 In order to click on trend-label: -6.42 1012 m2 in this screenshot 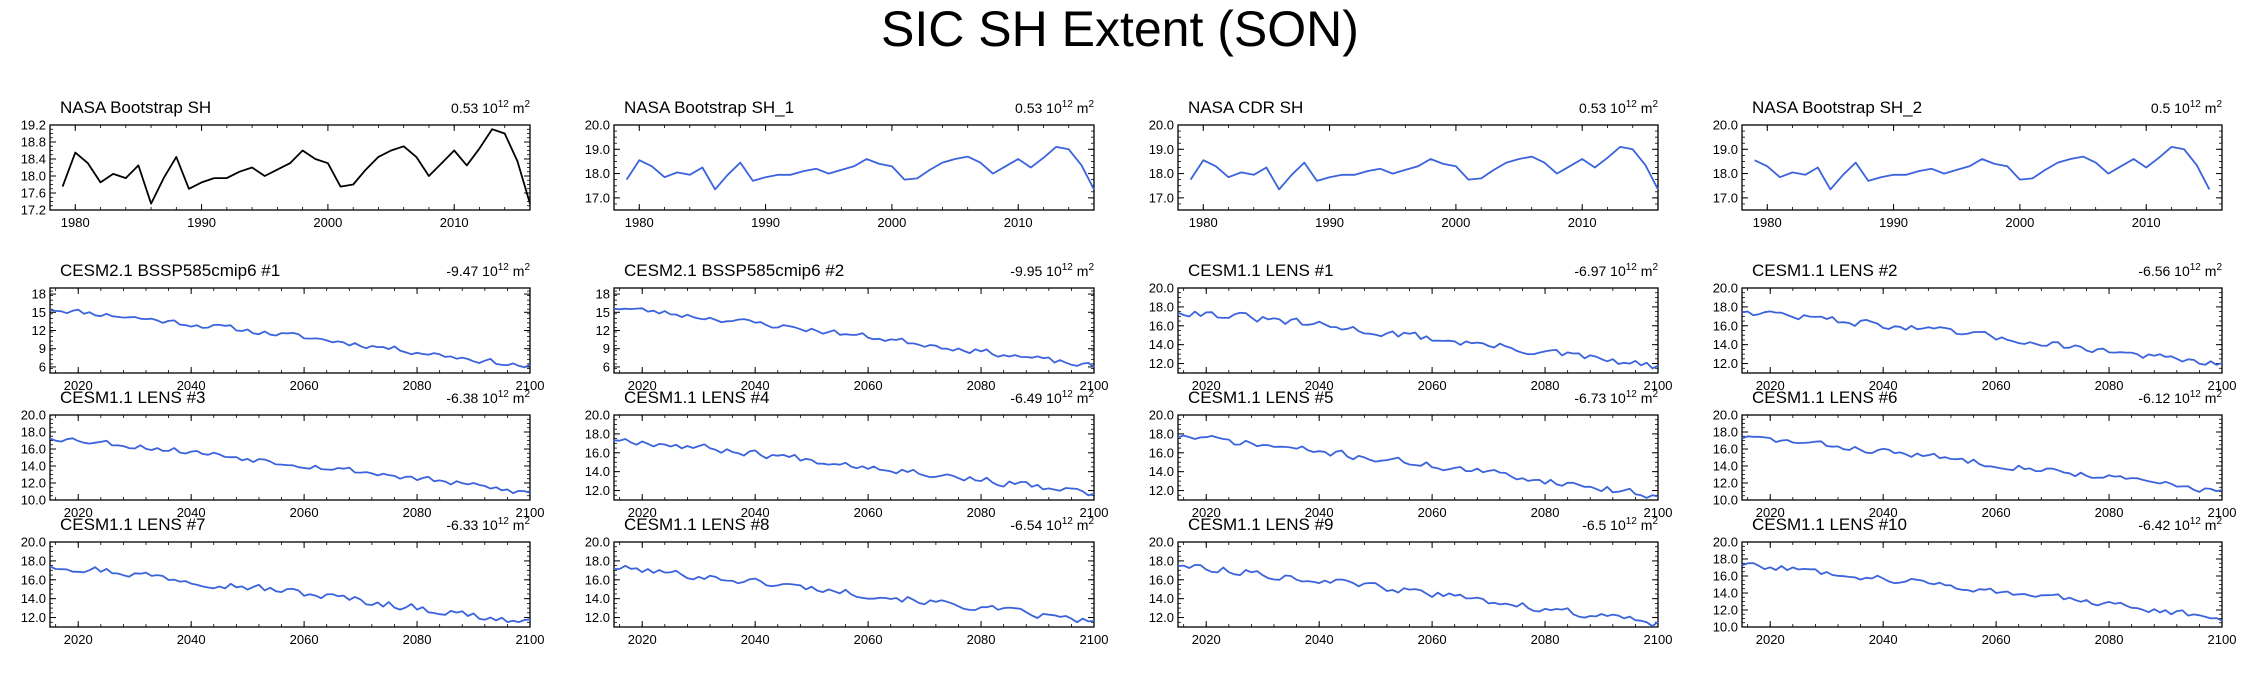, I will do `click(2180, 524)`.